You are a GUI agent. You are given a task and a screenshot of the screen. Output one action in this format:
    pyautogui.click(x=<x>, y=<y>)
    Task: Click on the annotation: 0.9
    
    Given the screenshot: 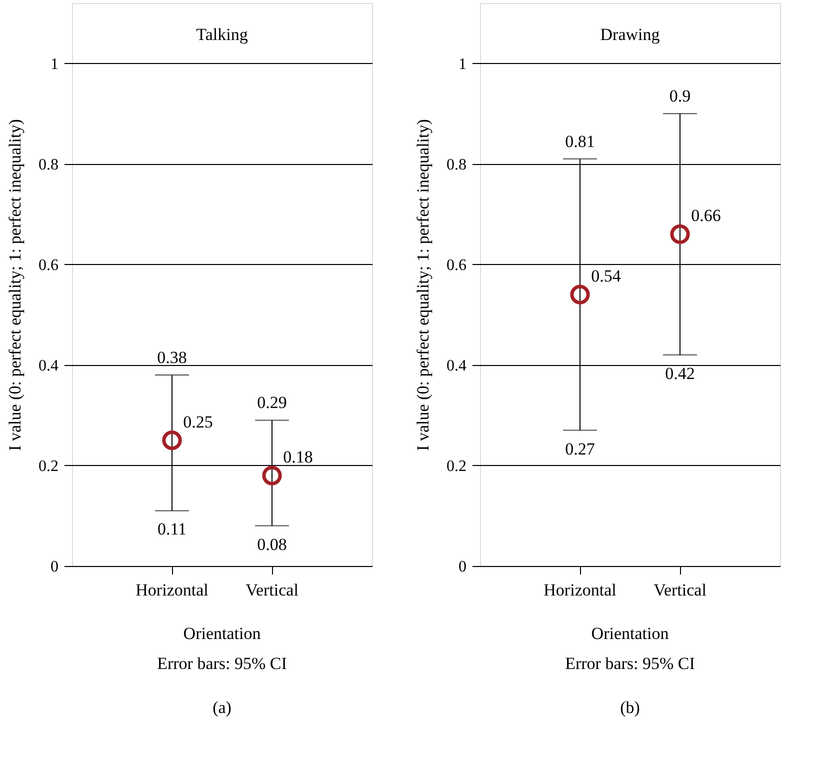 What is the action you would take?
    pyautogui.click(x=680, y=96)
    